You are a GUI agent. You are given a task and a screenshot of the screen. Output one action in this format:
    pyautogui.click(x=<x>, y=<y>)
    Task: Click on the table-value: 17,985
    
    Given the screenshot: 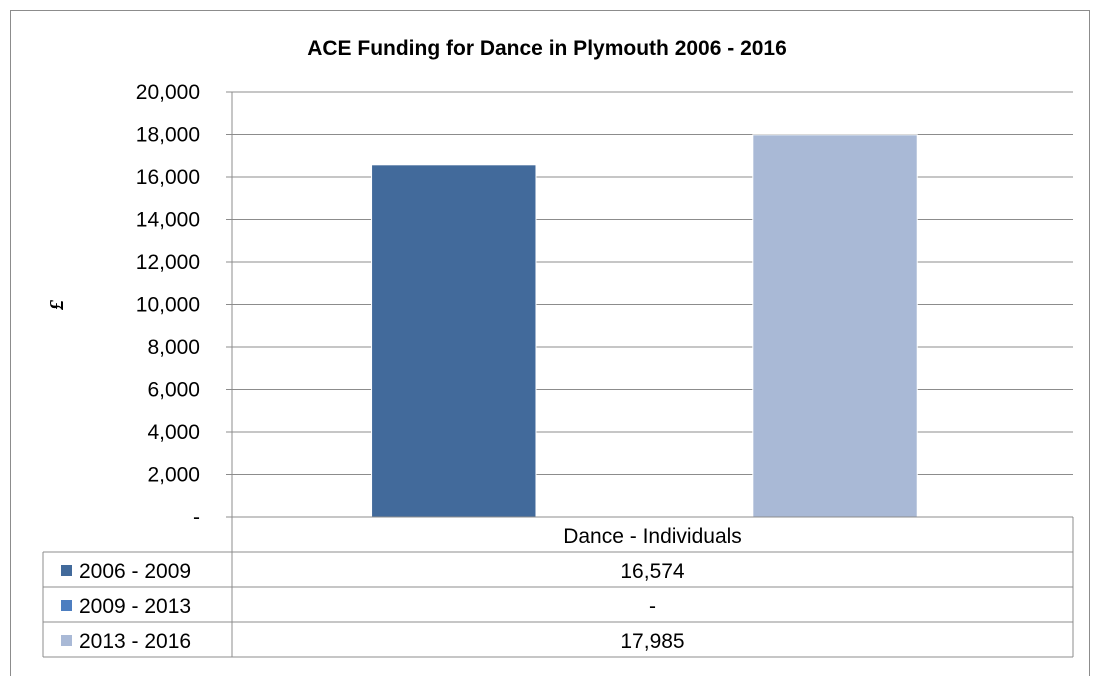 What is the action you would take?
    pyautogui.click(x=652, y=641)
    